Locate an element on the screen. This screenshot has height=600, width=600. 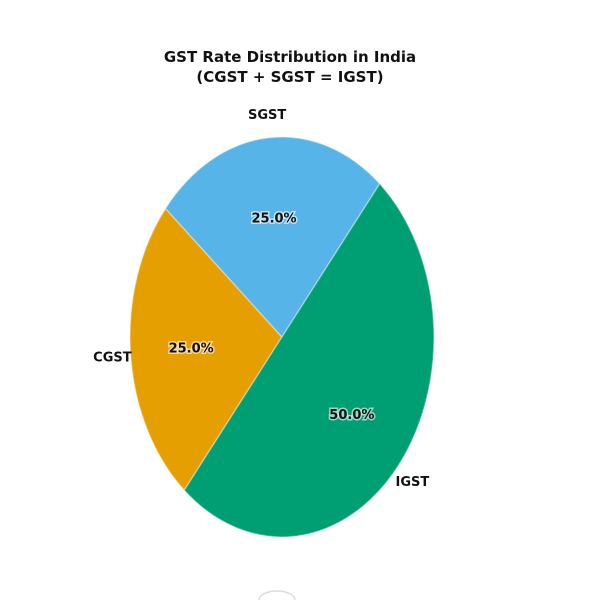
pie-slice-sgst is located at coordinates (272, 237).